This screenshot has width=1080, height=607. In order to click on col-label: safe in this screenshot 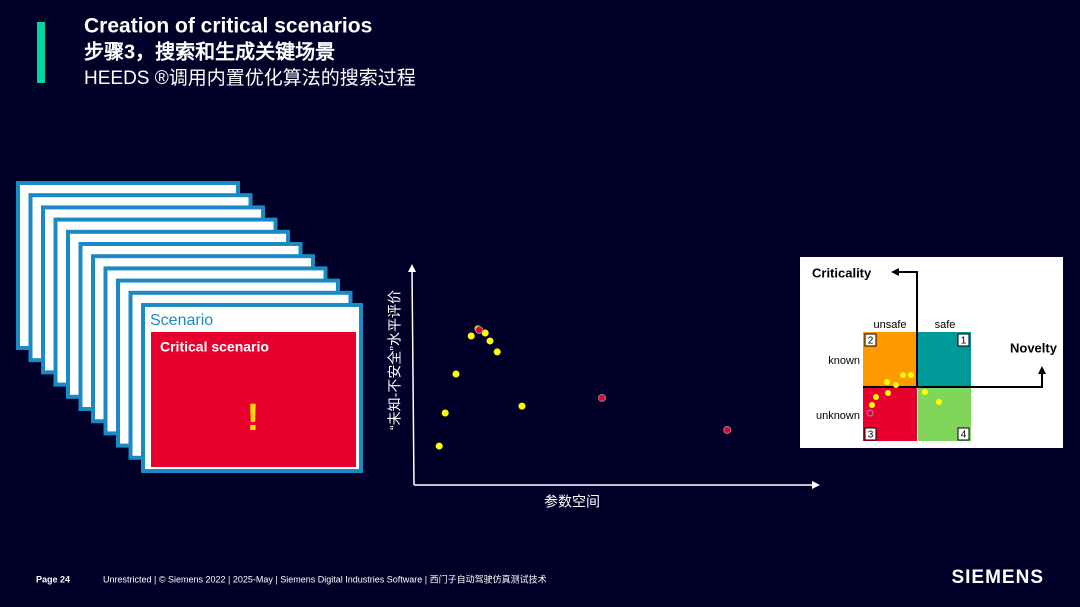, I will do `click(945, 325)`.